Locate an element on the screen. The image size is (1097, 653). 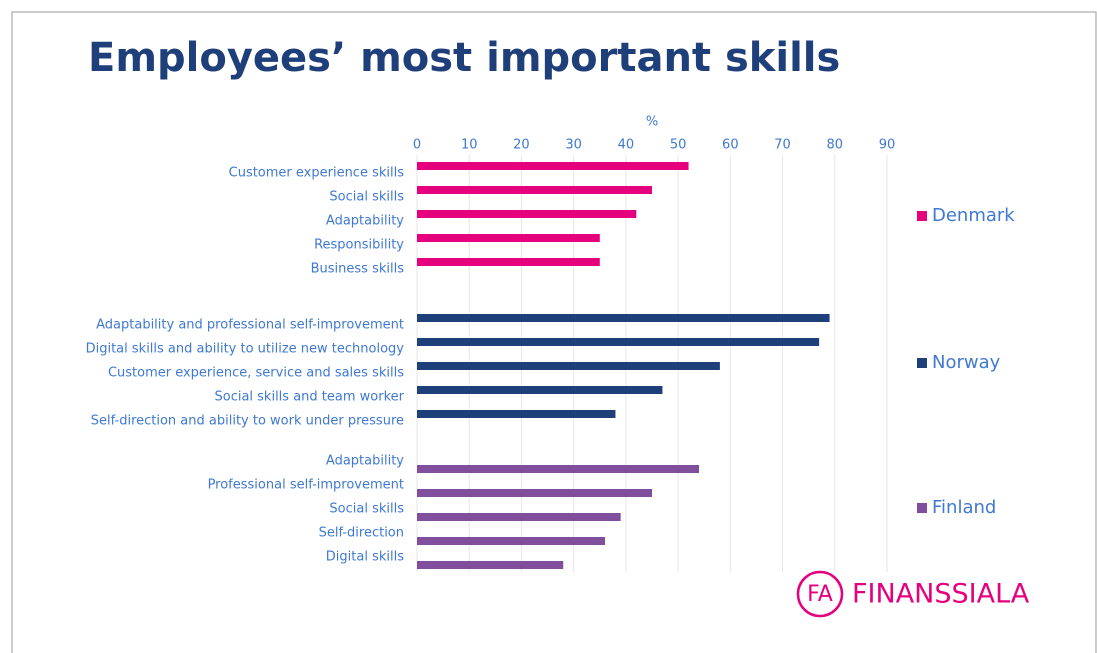
x-tick-label: 30 is located at coordinates (573, 145).